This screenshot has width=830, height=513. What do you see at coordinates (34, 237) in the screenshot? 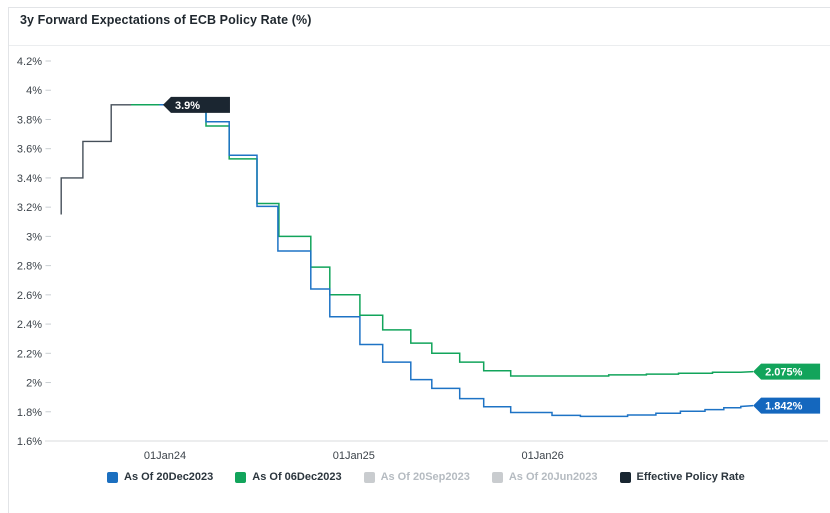
I see `y-tick-label: 3%` at bounding box center [34, 237].